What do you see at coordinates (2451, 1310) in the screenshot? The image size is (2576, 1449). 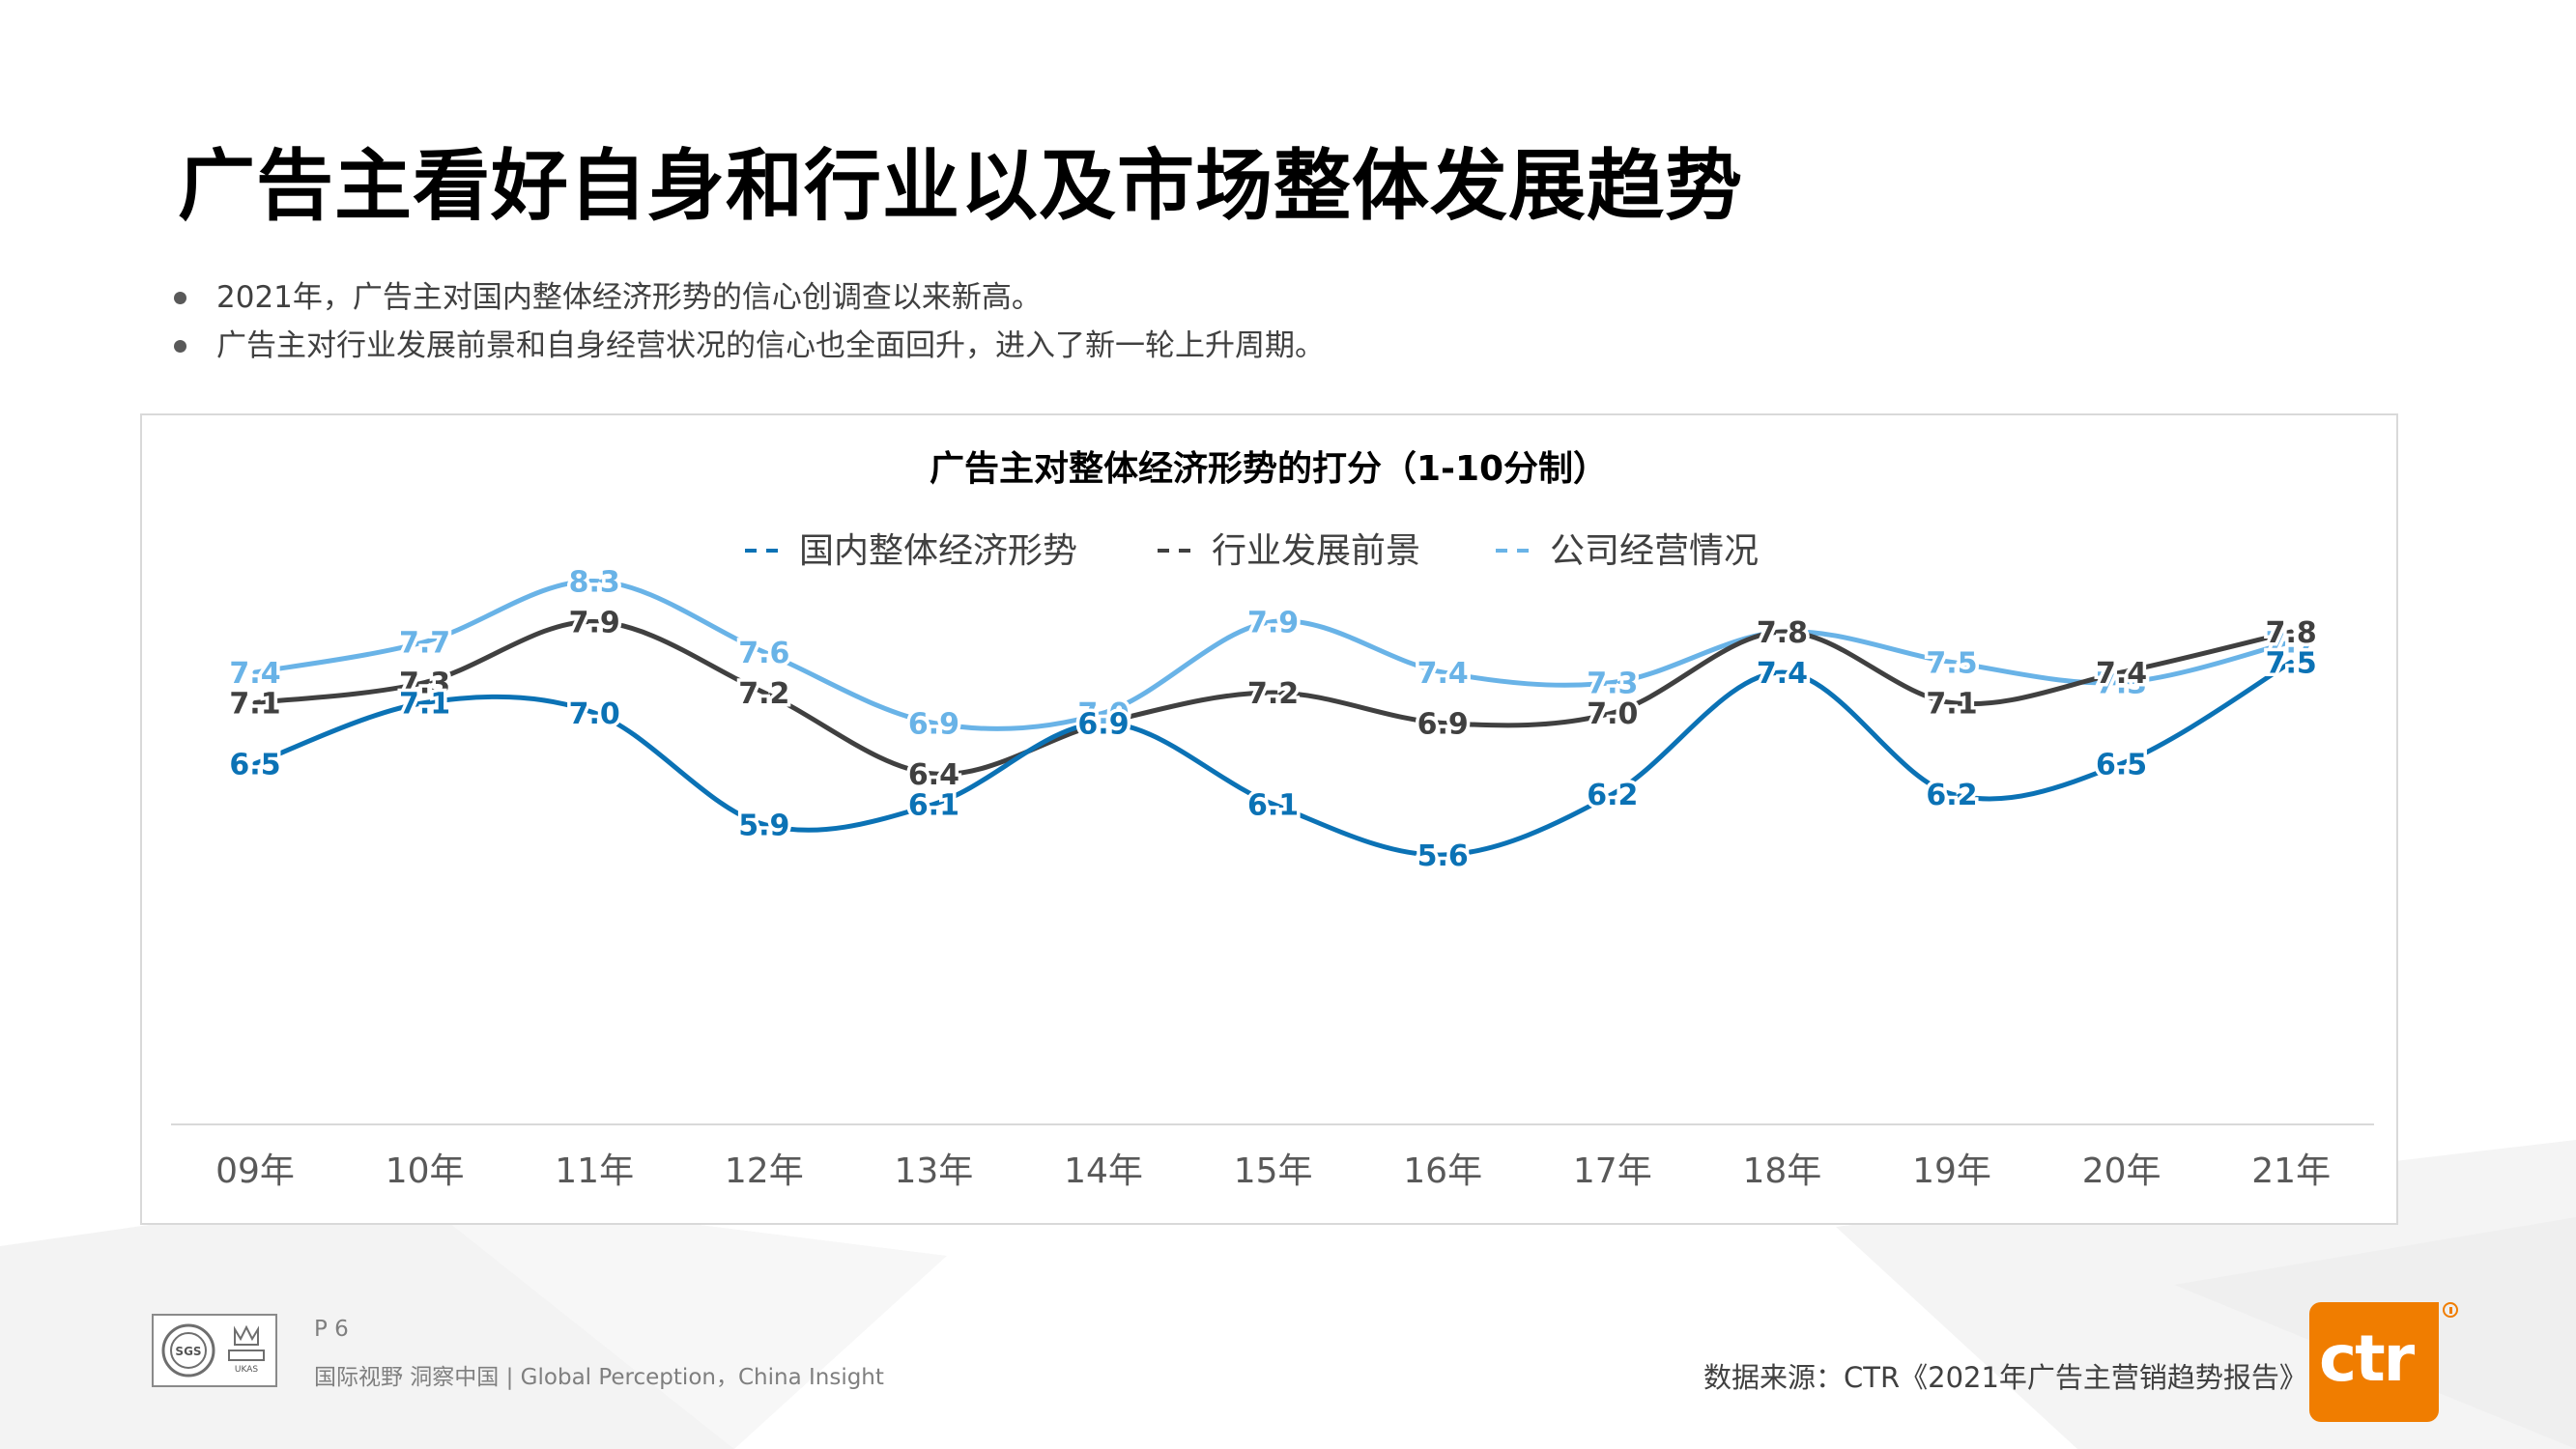 I see `registered-mark-icon` at bounding box center [2451, 1310].